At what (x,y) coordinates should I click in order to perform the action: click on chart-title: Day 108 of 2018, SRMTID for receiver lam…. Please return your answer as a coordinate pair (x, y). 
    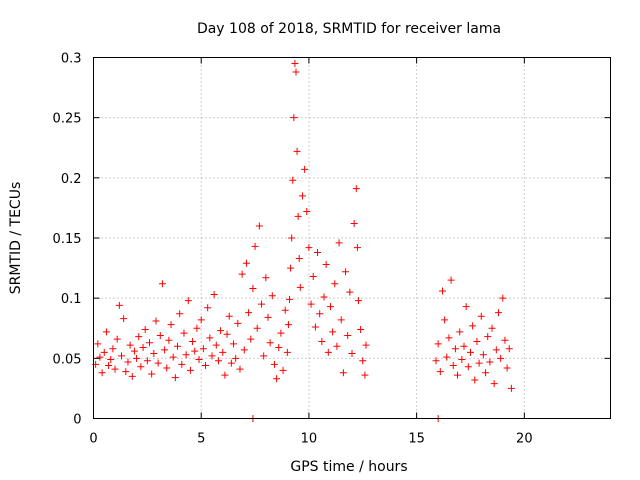
    Looking at the image, I should click on (349, 29).